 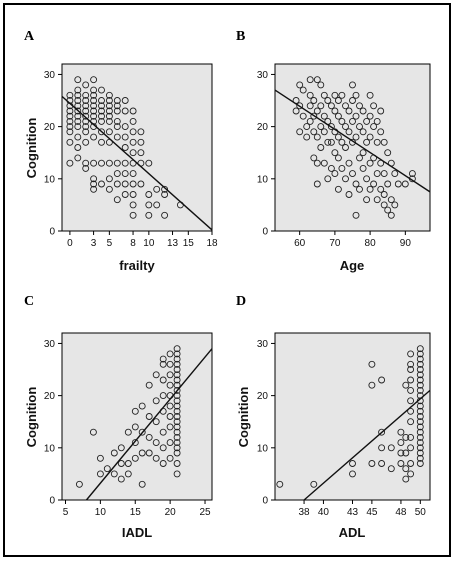 I want to click on x-axis-label-a: frailty, so click(x=137, y=265).